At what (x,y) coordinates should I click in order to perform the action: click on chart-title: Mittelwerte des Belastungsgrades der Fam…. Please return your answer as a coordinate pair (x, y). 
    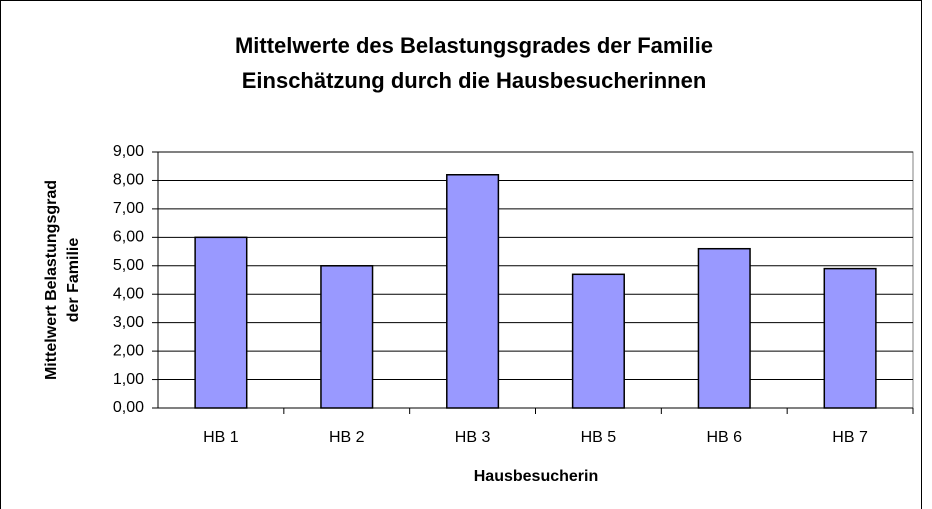
    Looking at the image, I should click on (474, 45).